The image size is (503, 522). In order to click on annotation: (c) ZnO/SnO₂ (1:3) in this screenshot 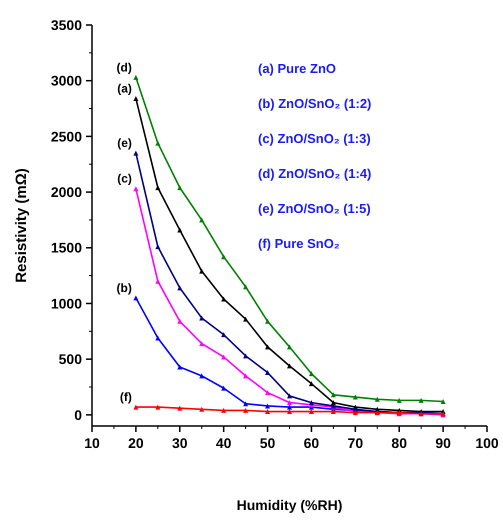, I will do `click(314, 138)`.